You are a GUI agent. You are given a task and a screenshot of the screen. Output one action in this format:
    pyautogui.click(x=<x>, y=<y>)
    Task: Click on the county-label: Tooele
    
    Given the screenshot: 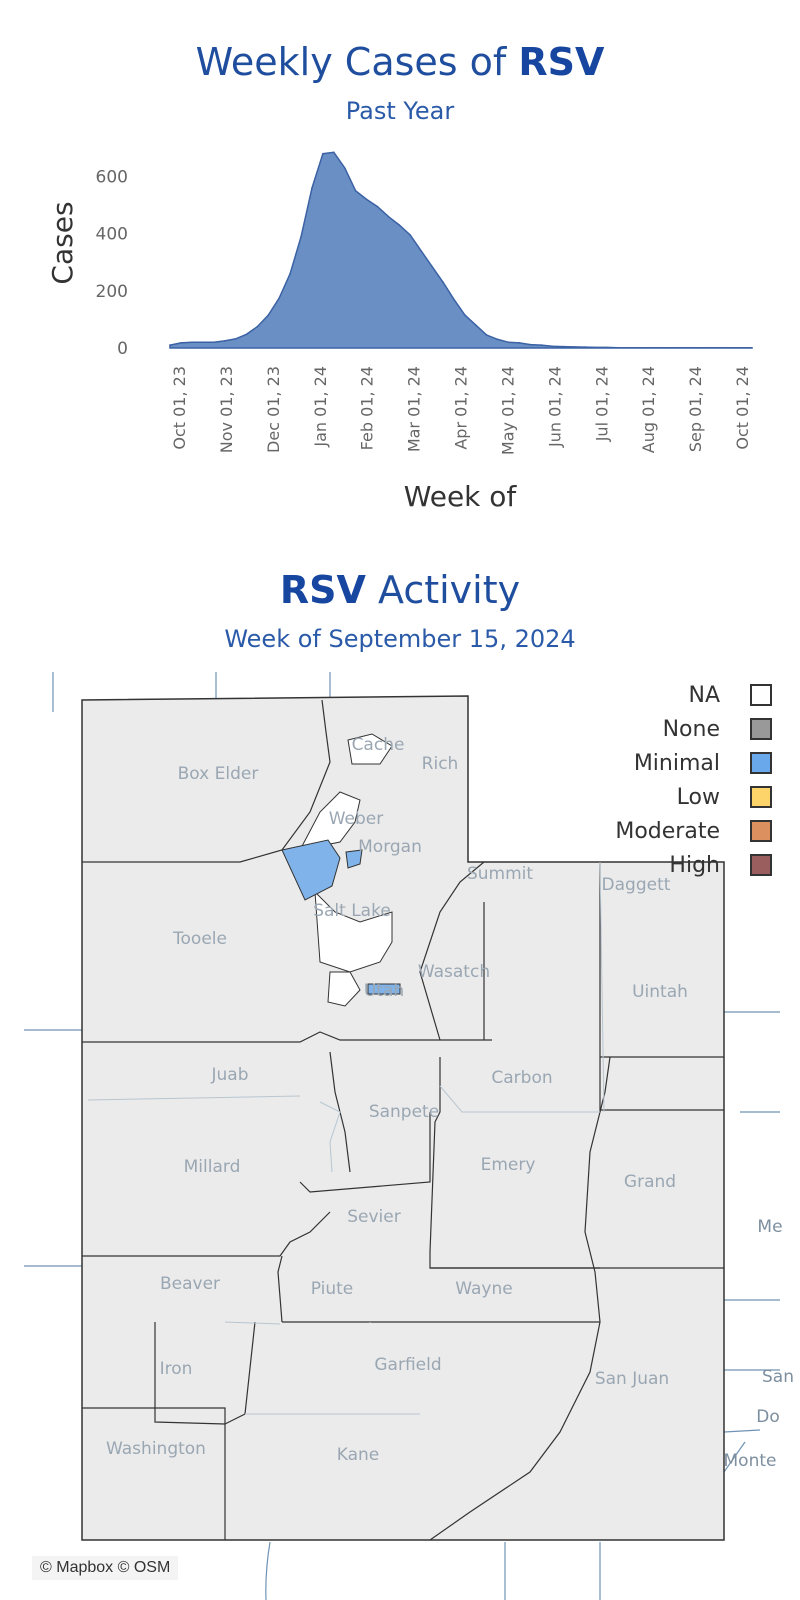 What is the action you would take?
    pyautogui.click(x=199, y=939)
    